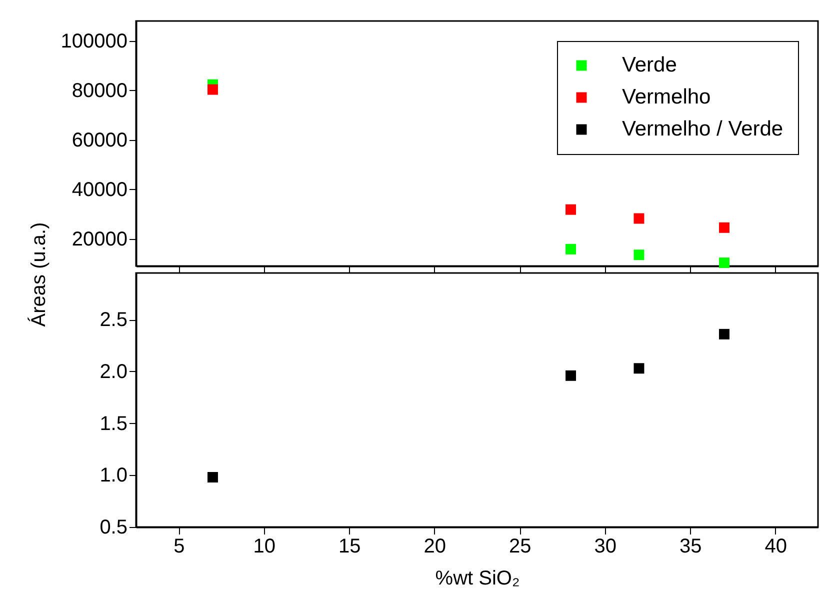 This screenshot has width=821, height=610. I want to click on y-tick-label: 1.0, so click(114, 475).